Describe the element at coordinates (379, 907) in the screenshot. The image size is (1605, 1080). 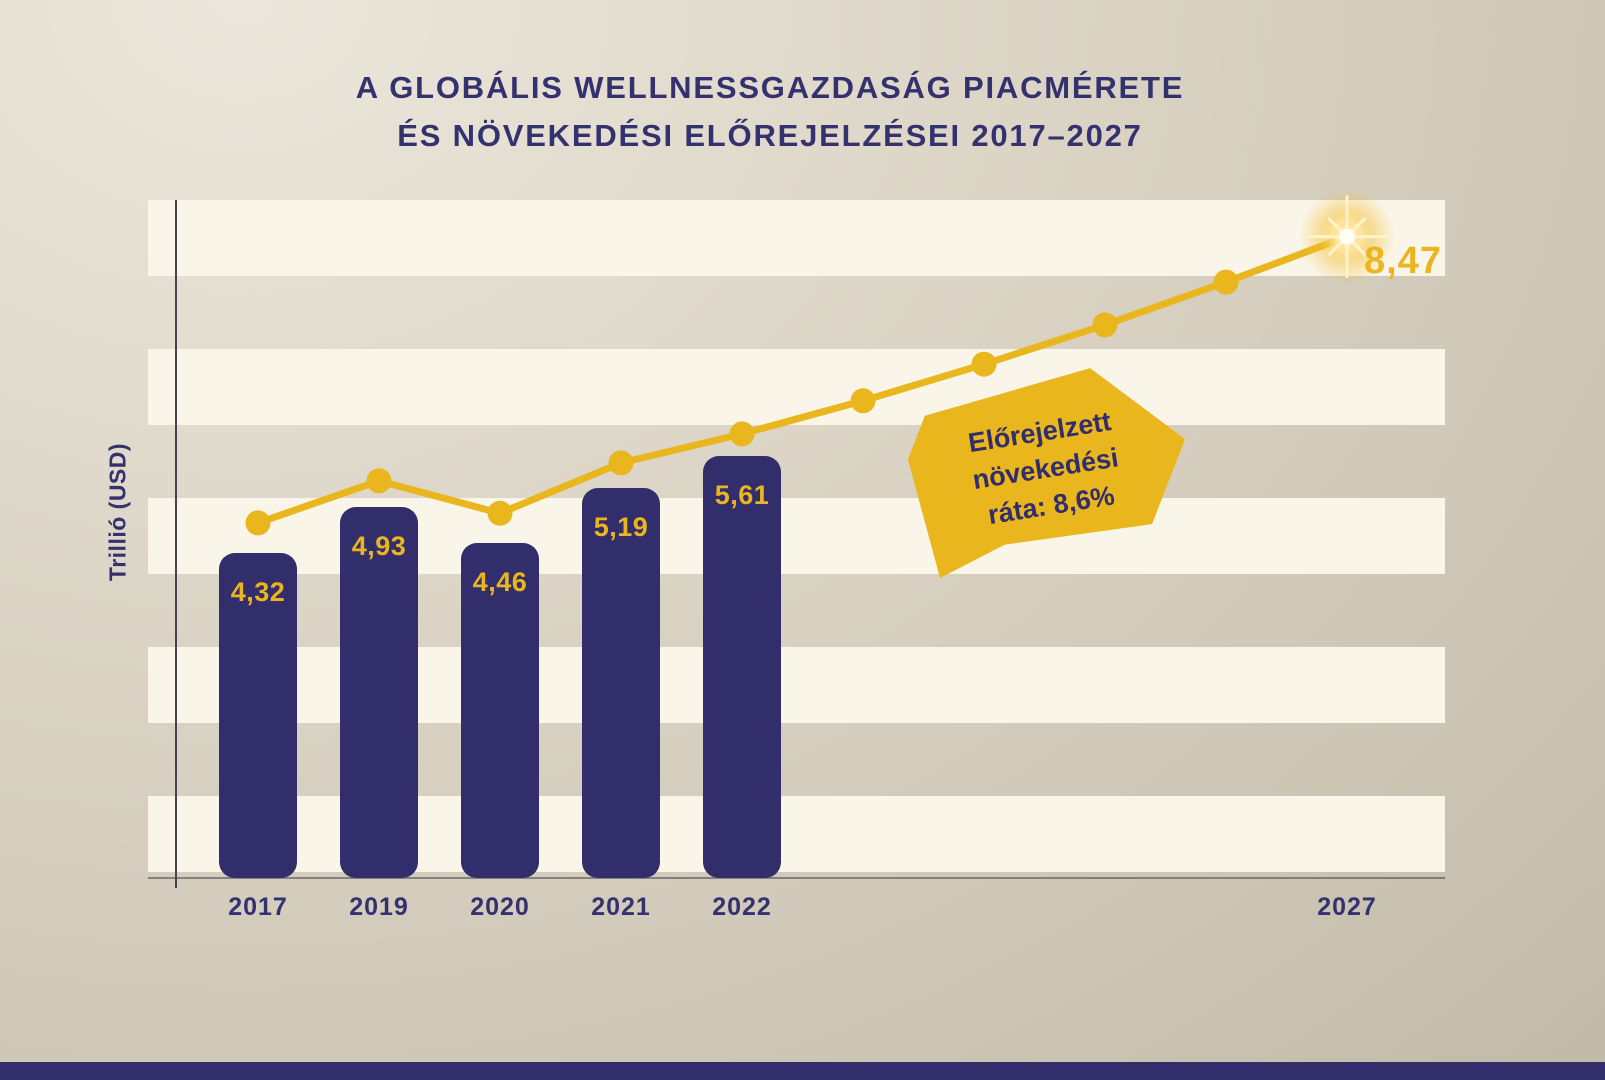
I see `x-tick-2019: 2019` at that location.